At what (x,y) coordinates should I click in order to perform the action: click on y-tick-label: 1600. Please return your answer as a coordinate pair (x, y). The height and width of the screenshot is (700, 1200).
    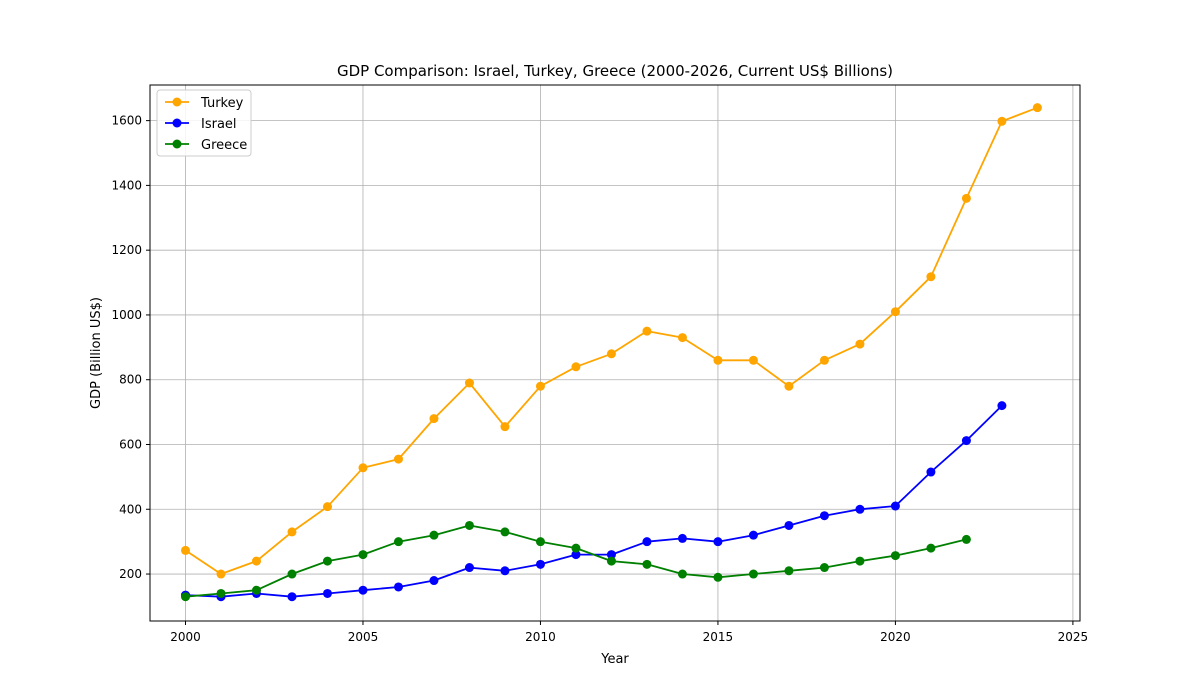
    Looking at the image, I should click on (126, 121).